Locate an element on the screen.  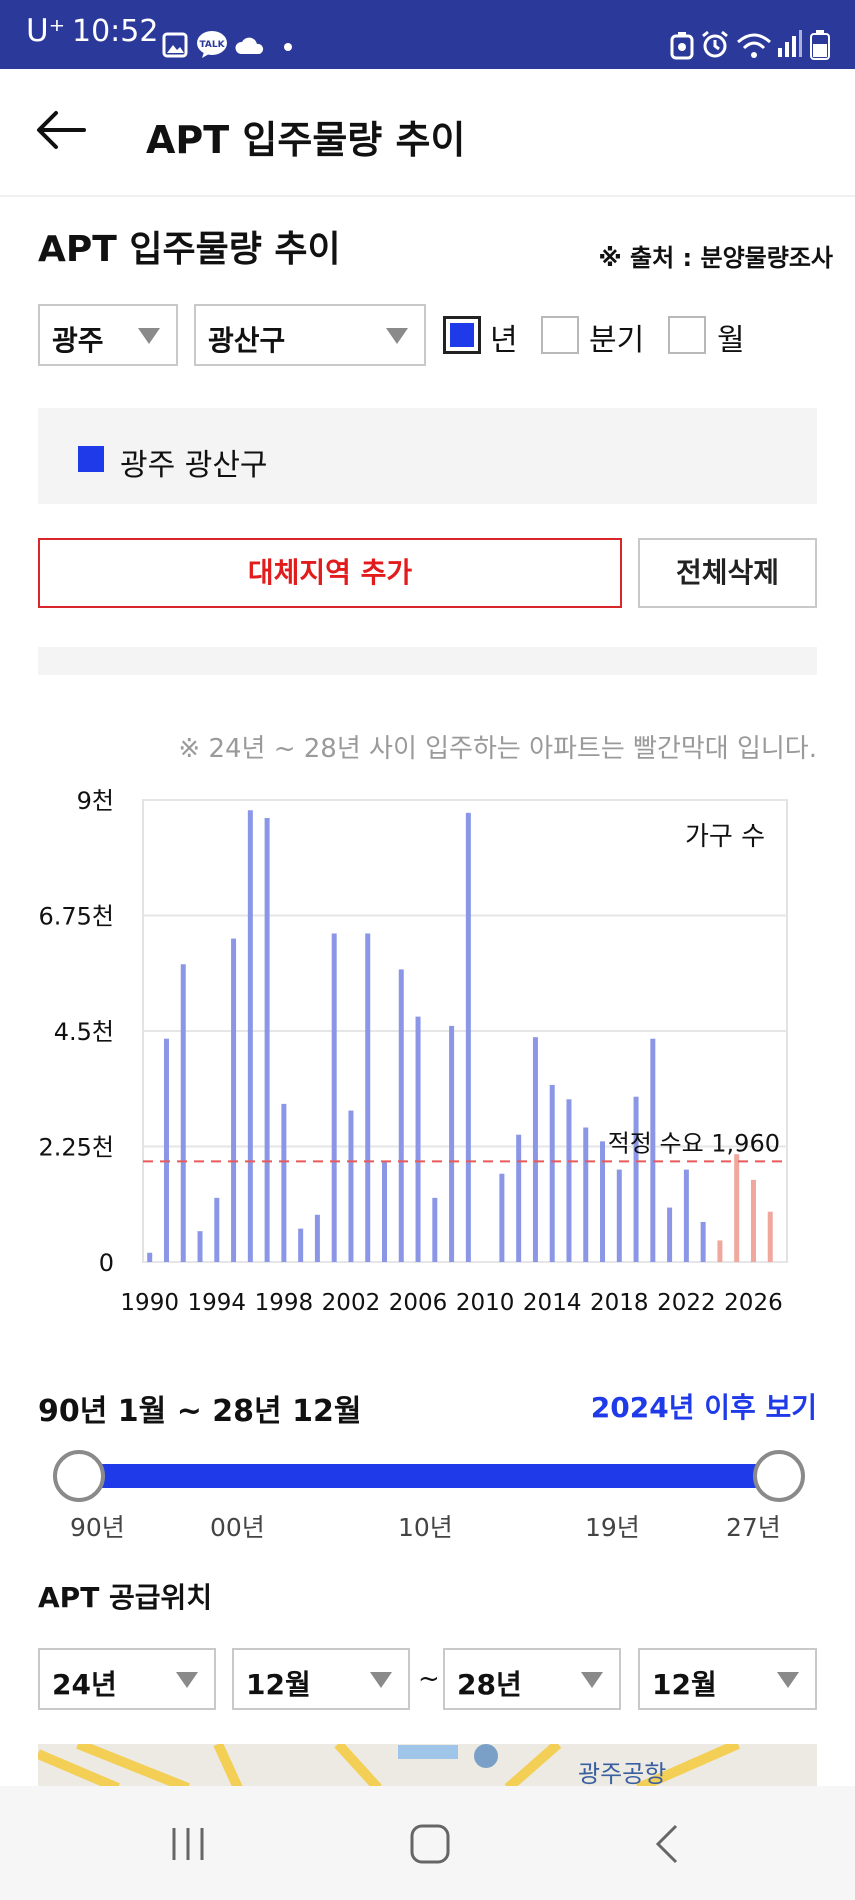
carrier-label: U⁺ is located at coordinates (46, 31).